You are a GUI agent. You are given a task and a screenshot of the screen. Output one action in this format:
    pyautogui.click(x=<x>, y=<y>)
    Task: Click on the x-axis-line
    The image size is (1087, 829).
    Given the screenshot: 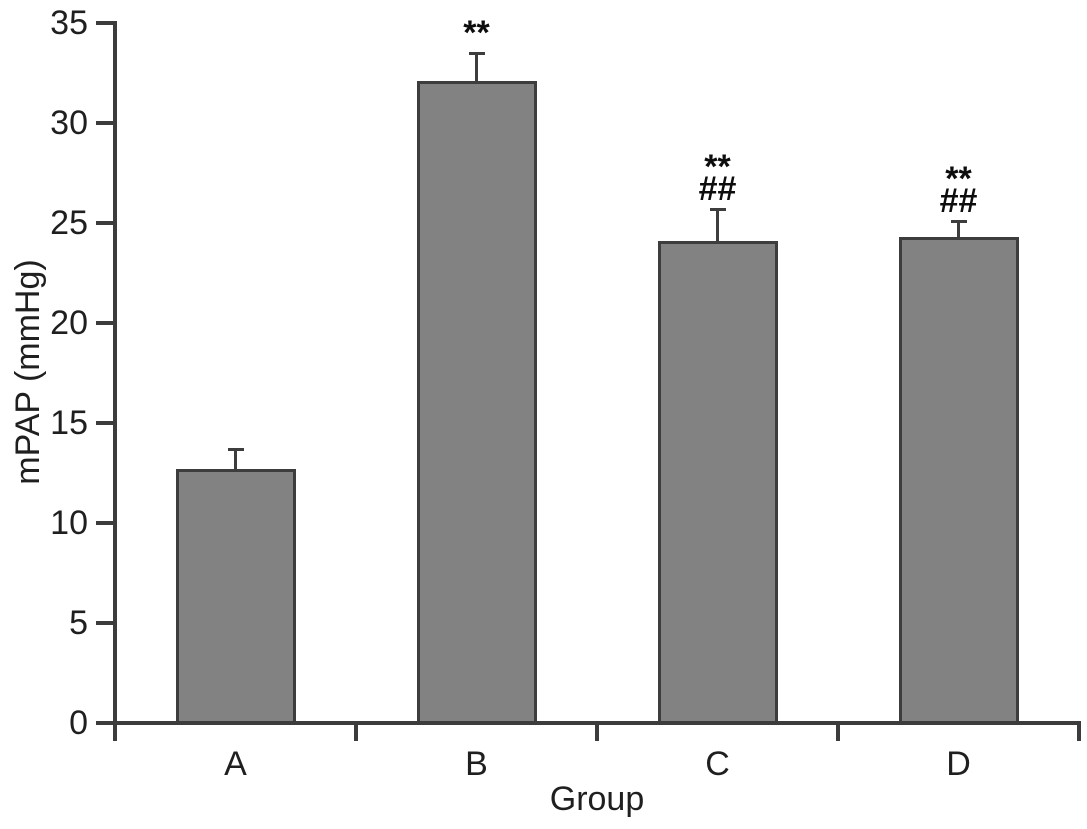 What is the action you would take?
    pyautogui.click(x=597, y=723)
    